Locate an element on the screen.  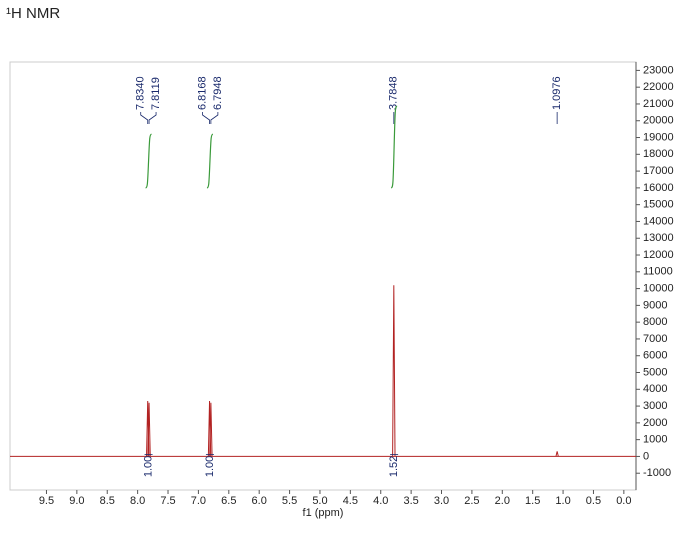
y-tick-label: 2000 is located at coordinates (655, 423).